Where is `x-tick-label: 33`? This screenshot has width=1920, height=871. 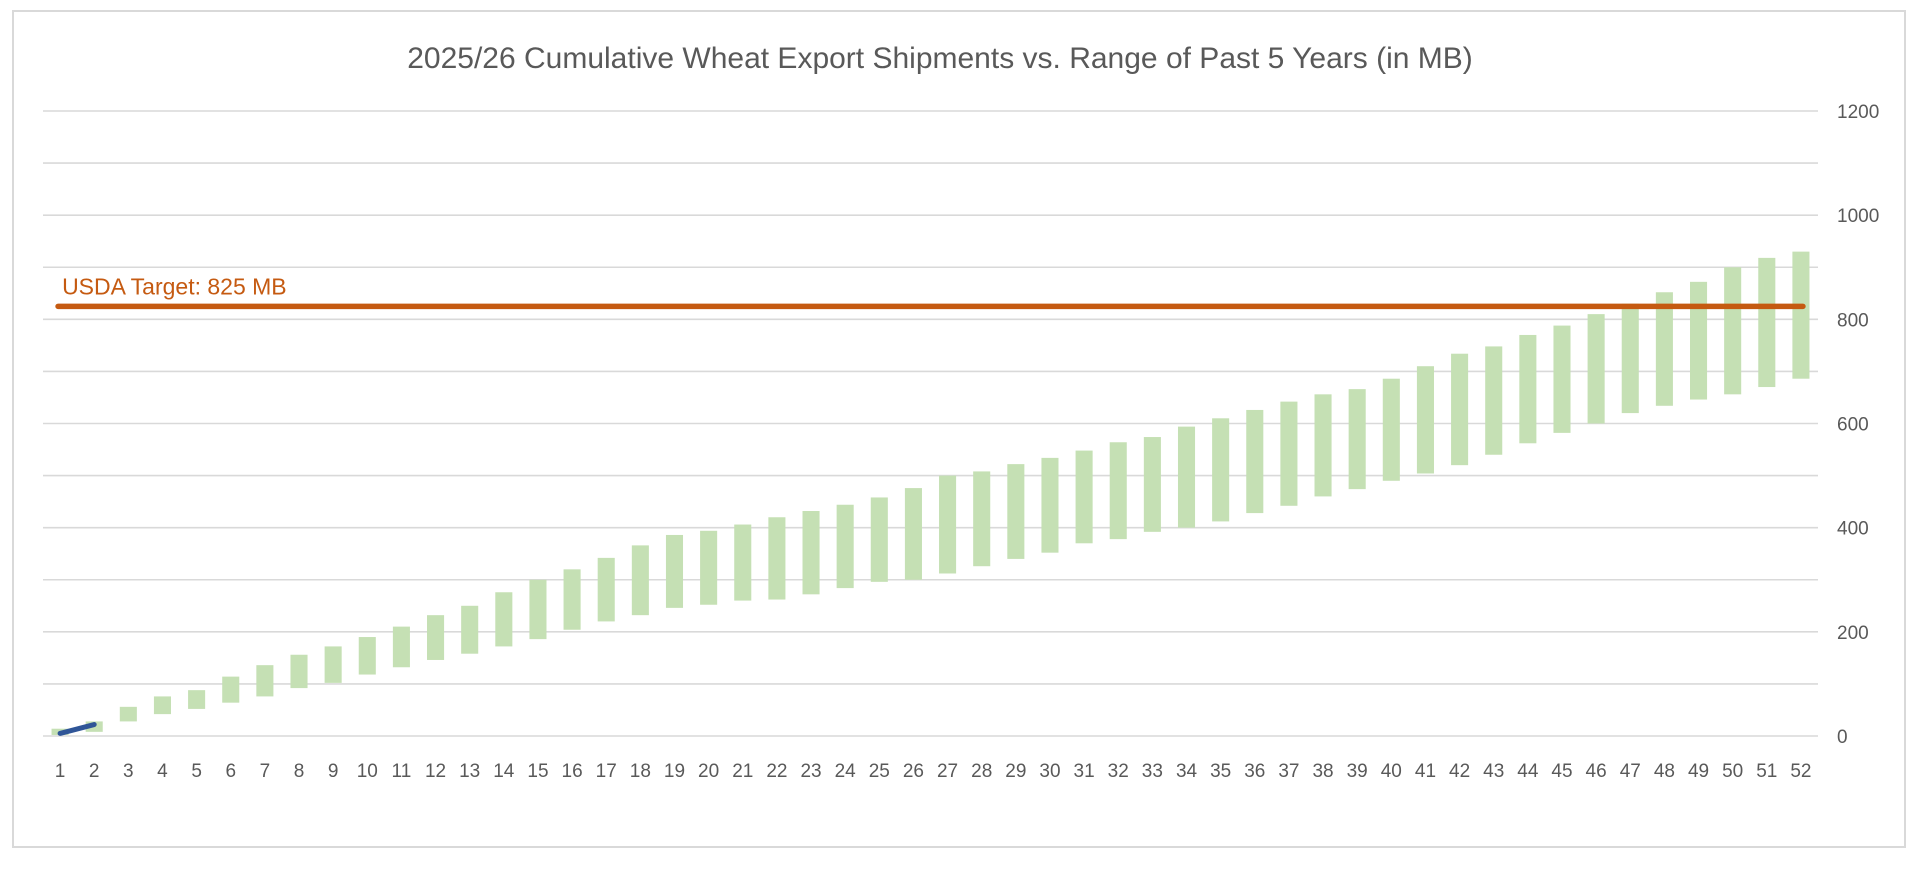 x-tick-label: 33 is located at coordinates (1152, 771).